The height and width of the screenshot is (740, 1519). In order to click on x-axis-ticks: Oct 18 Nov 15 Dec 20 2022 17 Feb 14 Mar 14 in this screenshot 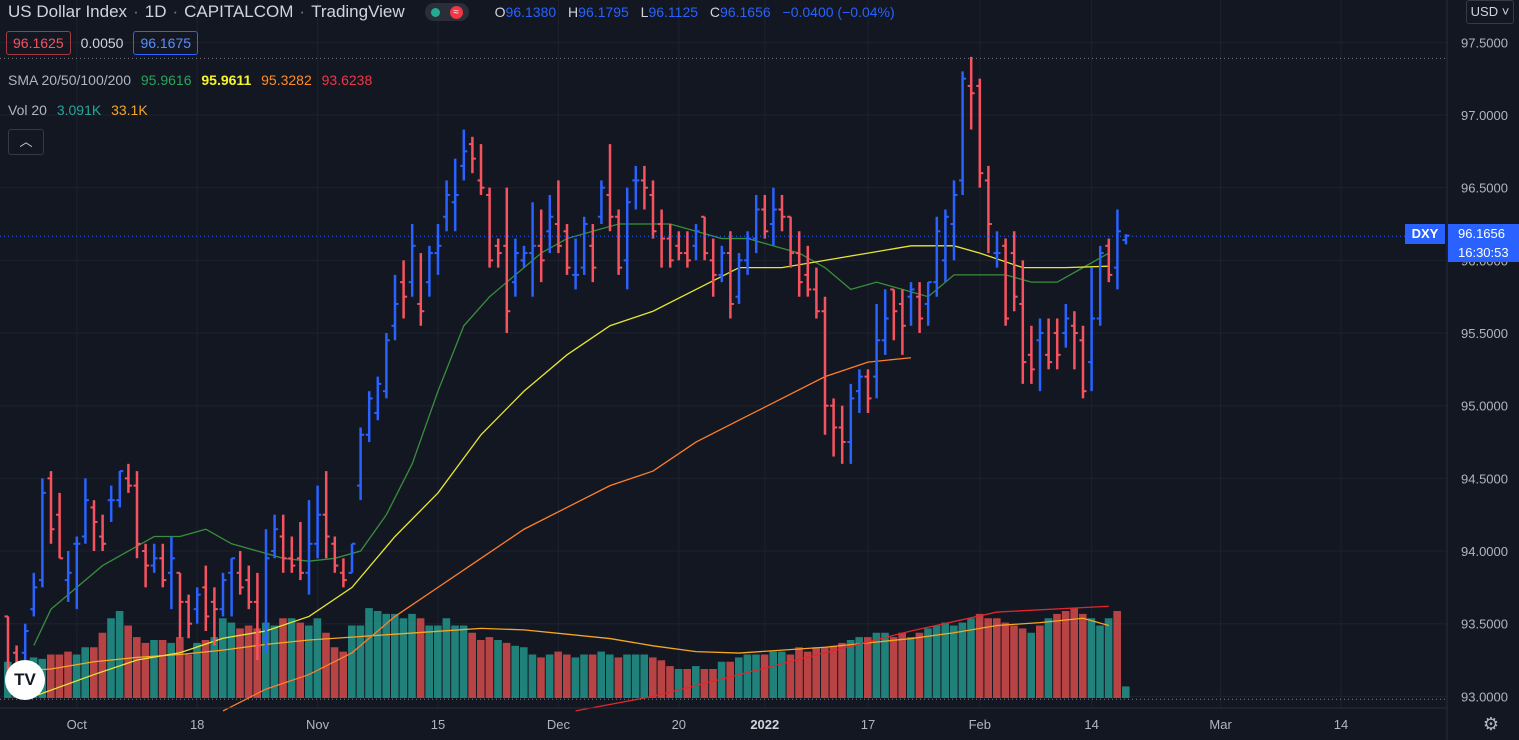, I will do `click(708, 724)`.